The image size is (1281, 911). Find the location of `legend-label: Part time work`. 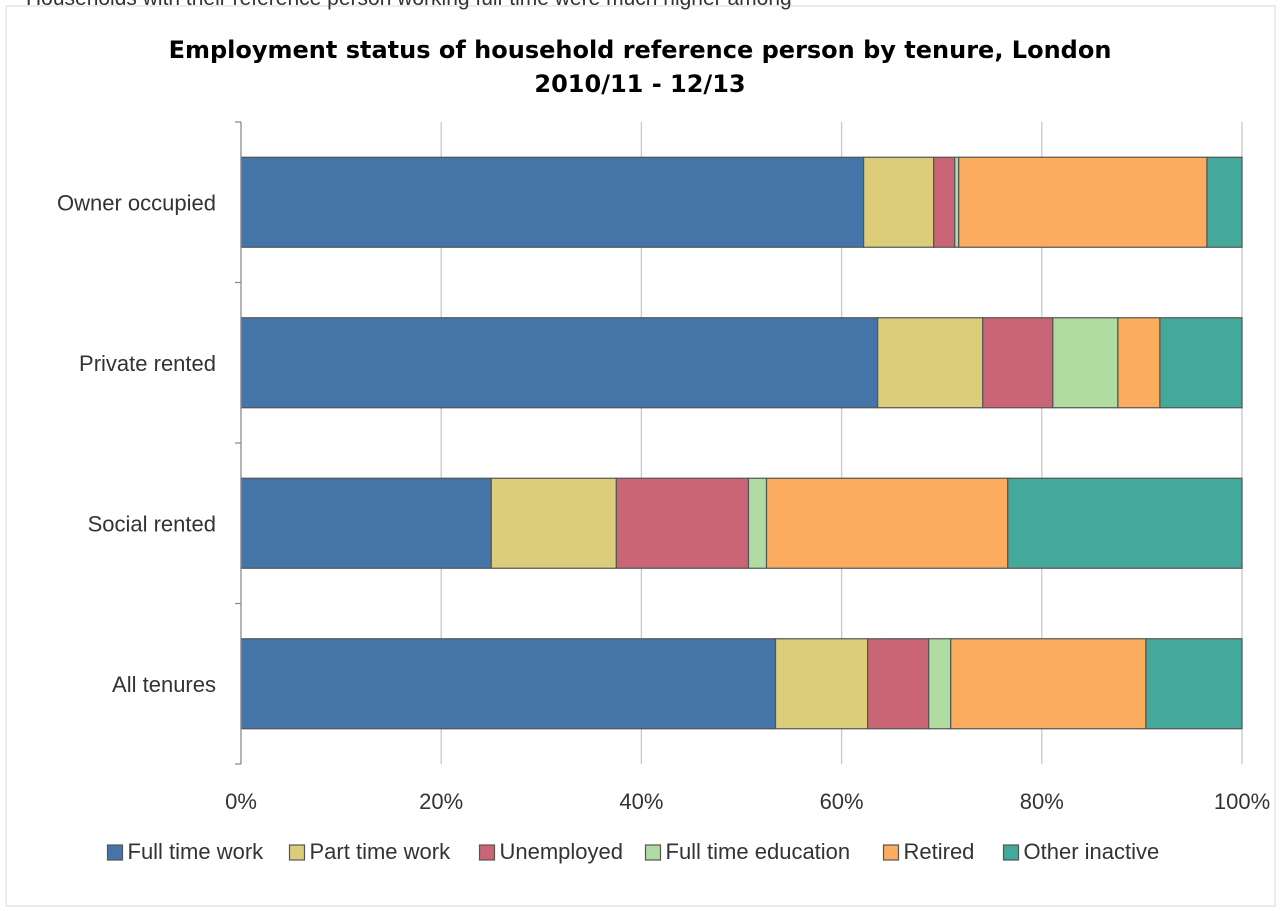

legend-label: Part time work is located at coordinates (381, 851).